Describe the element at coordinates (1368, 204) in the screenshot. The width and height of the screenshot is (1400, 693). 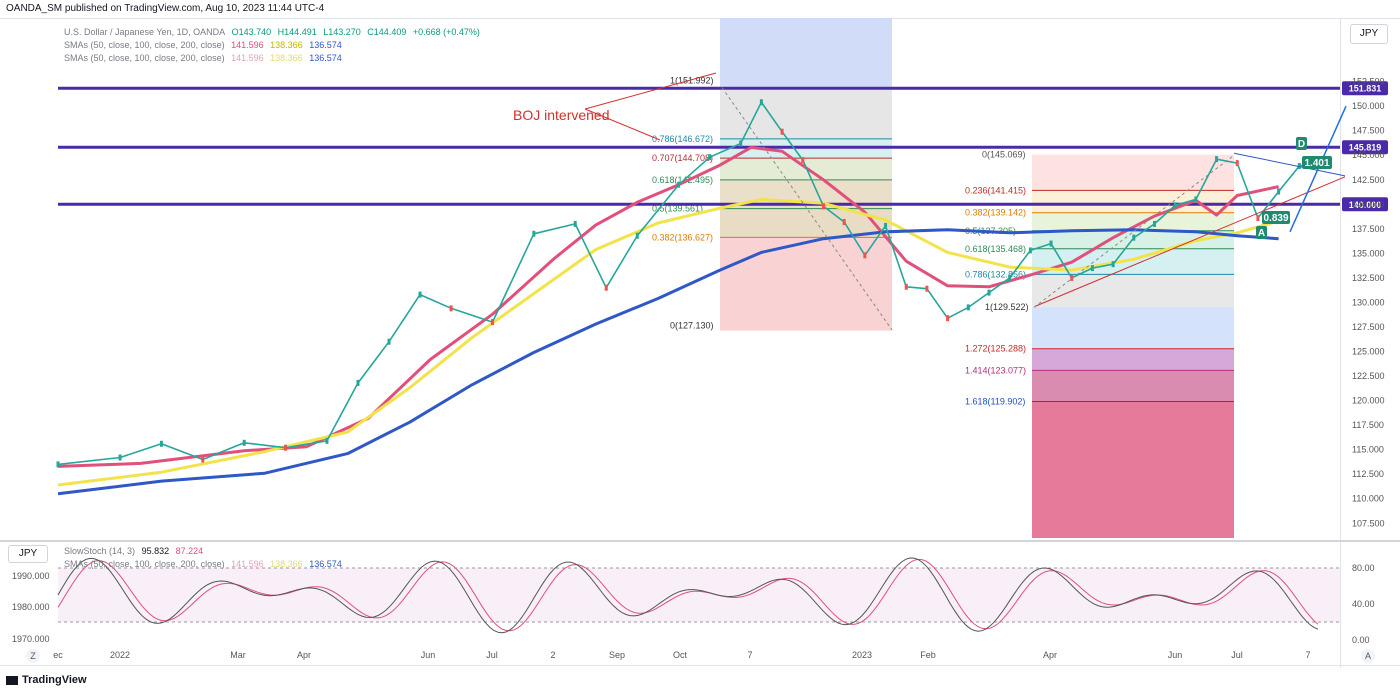
I see `y-tick-label: 140.000` at that location.